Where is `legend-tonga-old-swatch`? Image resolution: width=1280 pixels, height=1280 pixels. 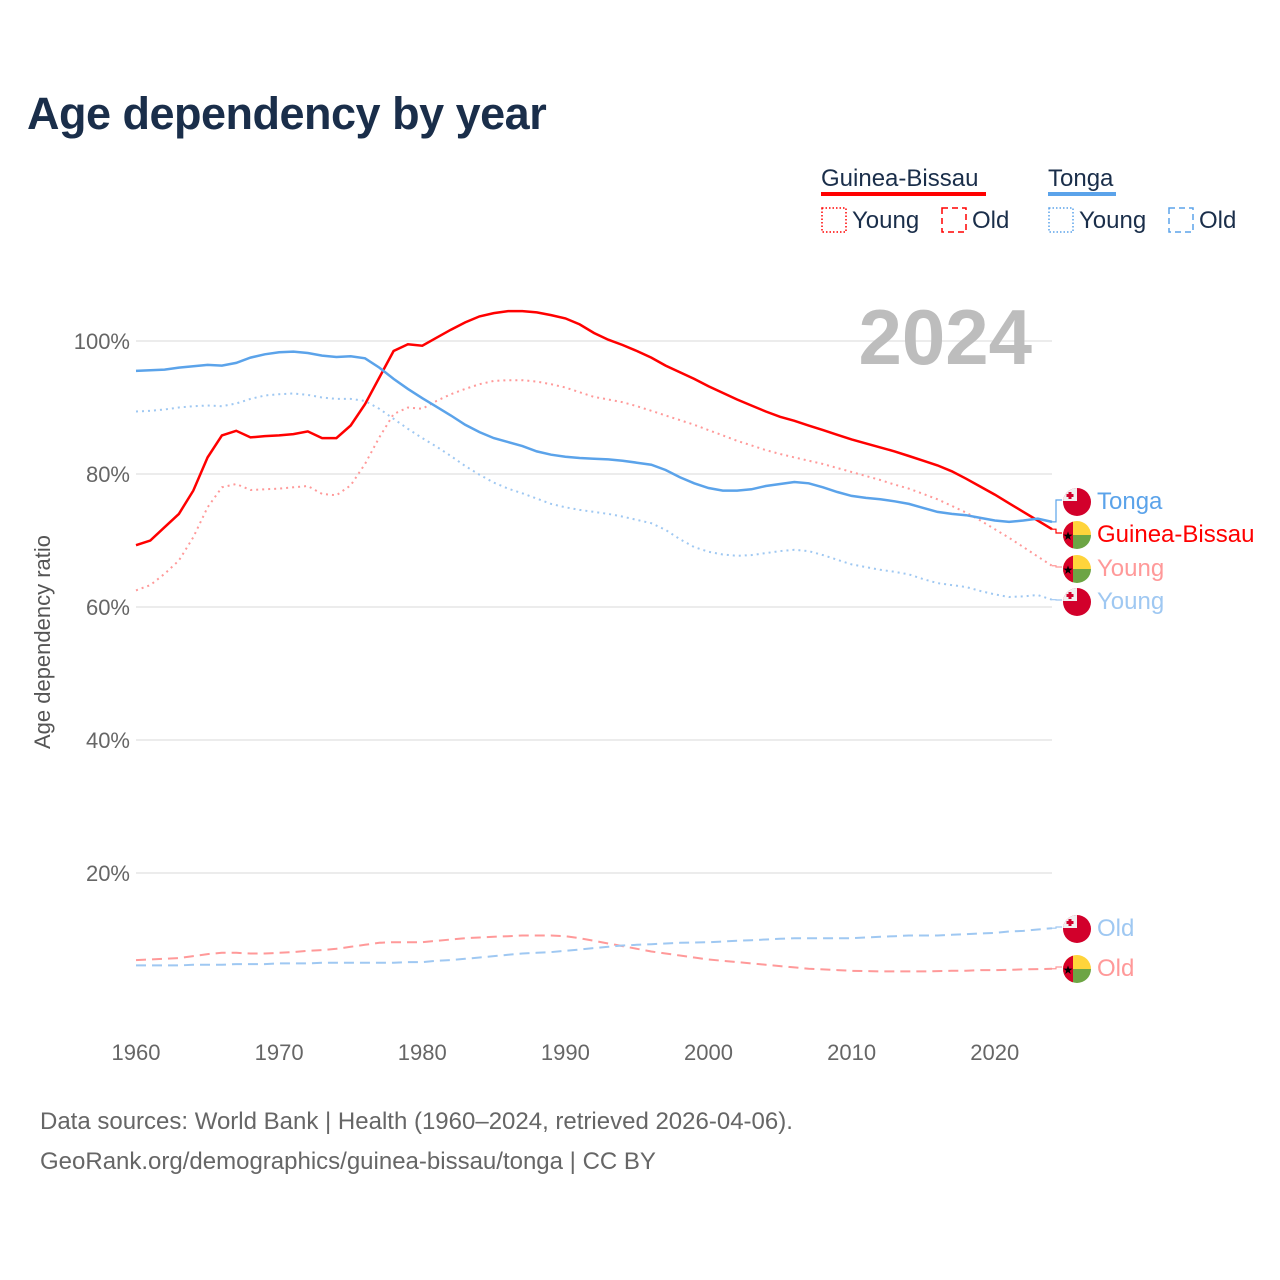
legend-tonga-old-swatch is located at coordinates (1181, 220).